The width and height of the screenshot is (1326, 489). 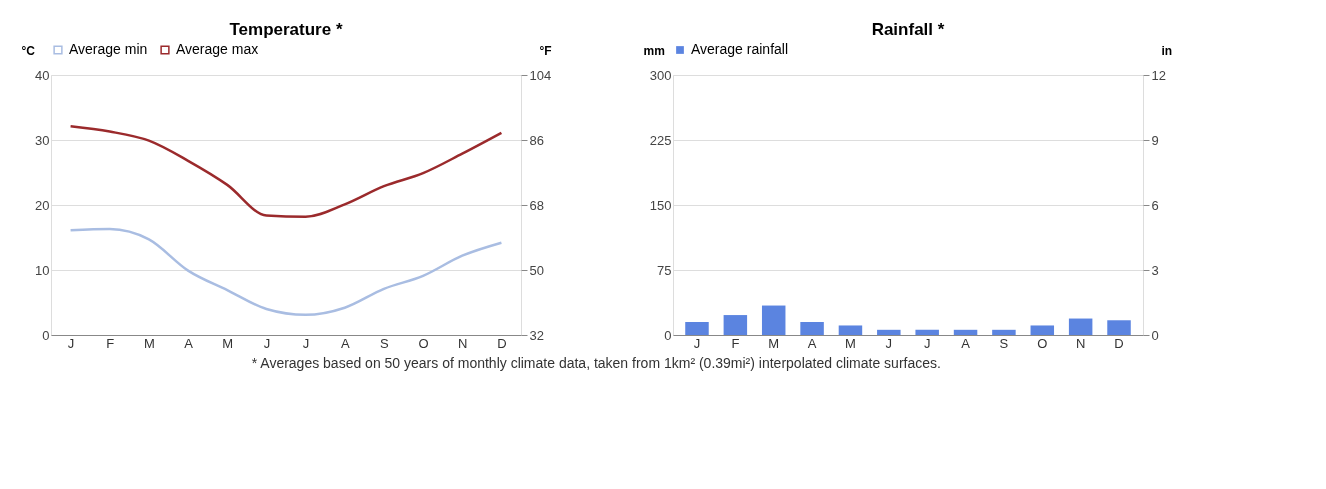 I want to click on y-tick-label: 30, so click(x=42, y=140).